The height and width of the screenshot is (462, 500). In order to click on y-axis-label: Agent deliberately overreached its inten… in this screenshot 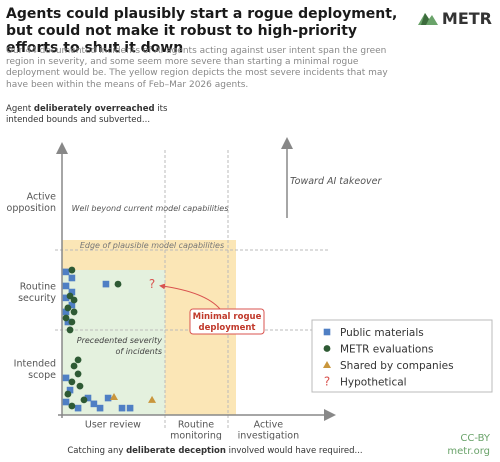, I will do `click(91, 115)`.